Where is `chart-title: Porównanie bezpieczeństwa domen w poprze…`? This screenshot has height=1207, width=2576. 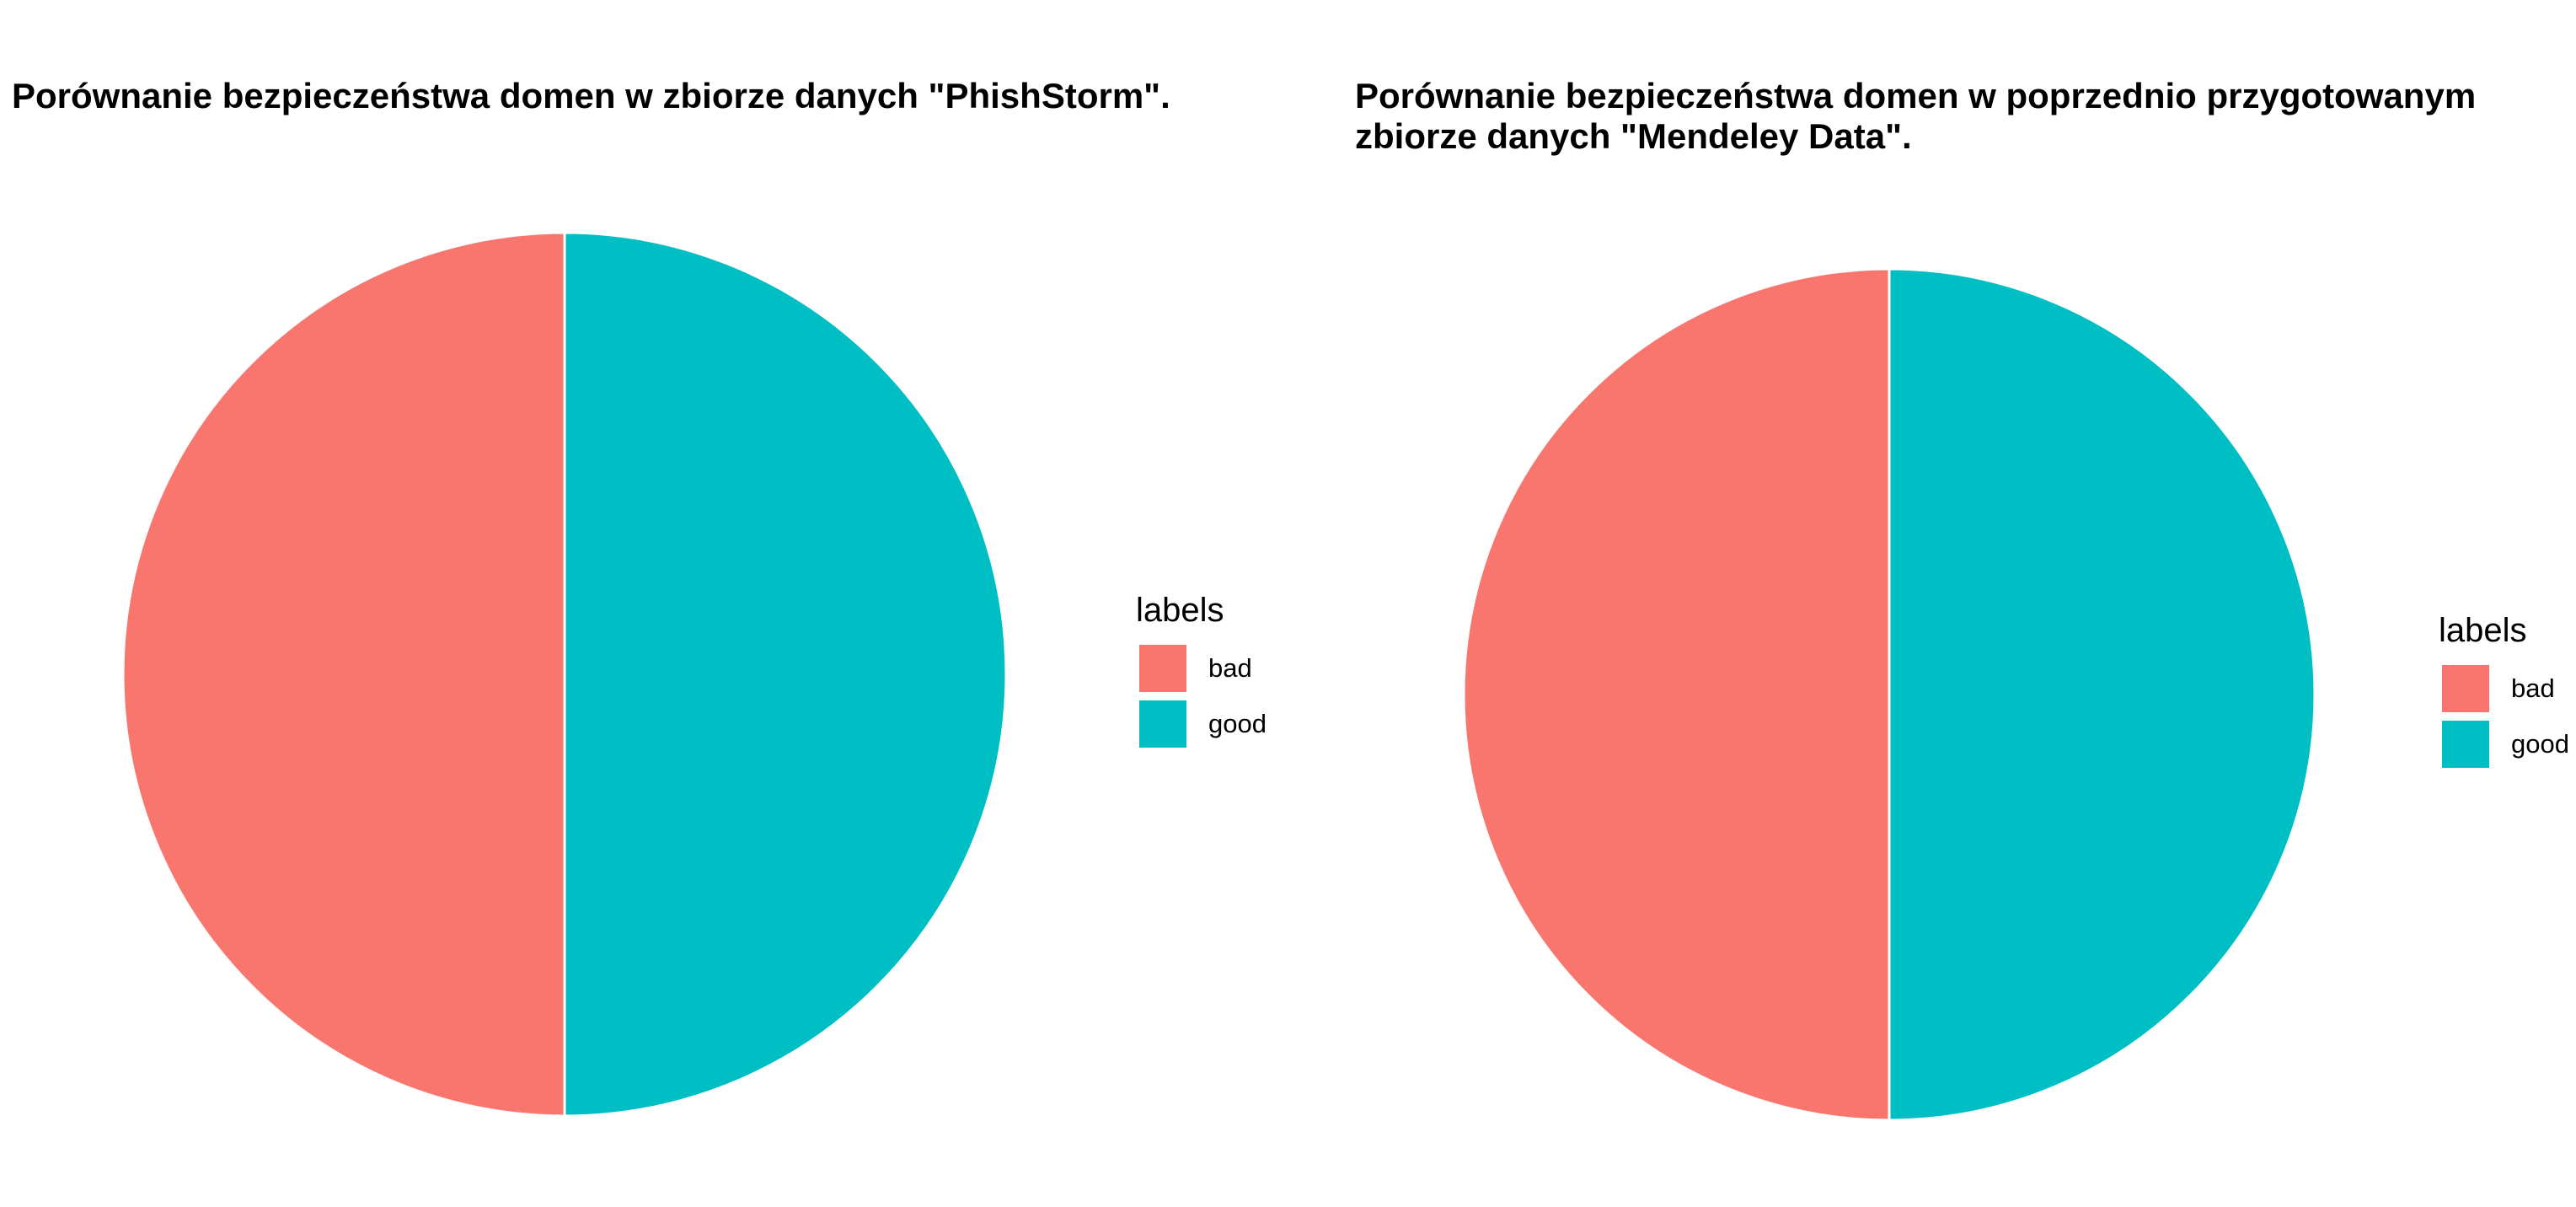 chart-title: Porównanie bezpieczeństwa domen w poprze… is located at coordinates (1915, 116).